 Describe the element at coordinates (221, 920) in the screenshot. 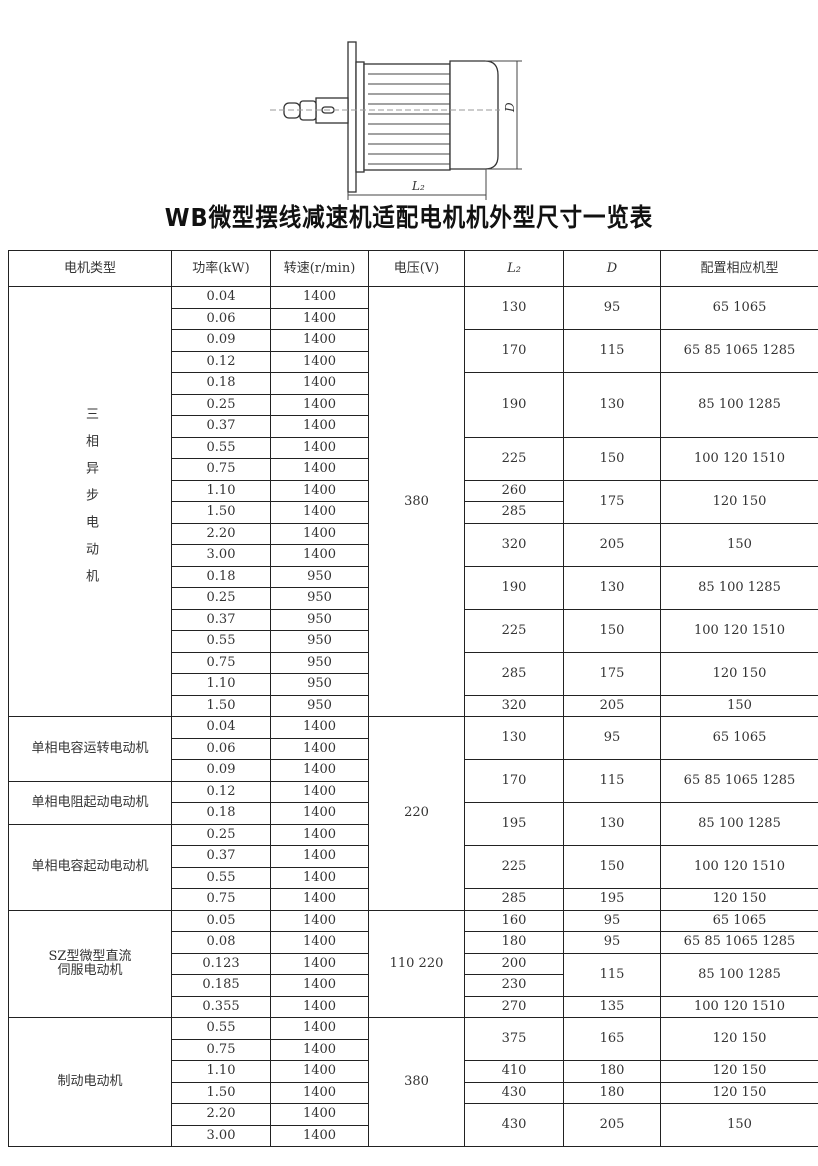

I see `table-cell: 0.05` at that location.